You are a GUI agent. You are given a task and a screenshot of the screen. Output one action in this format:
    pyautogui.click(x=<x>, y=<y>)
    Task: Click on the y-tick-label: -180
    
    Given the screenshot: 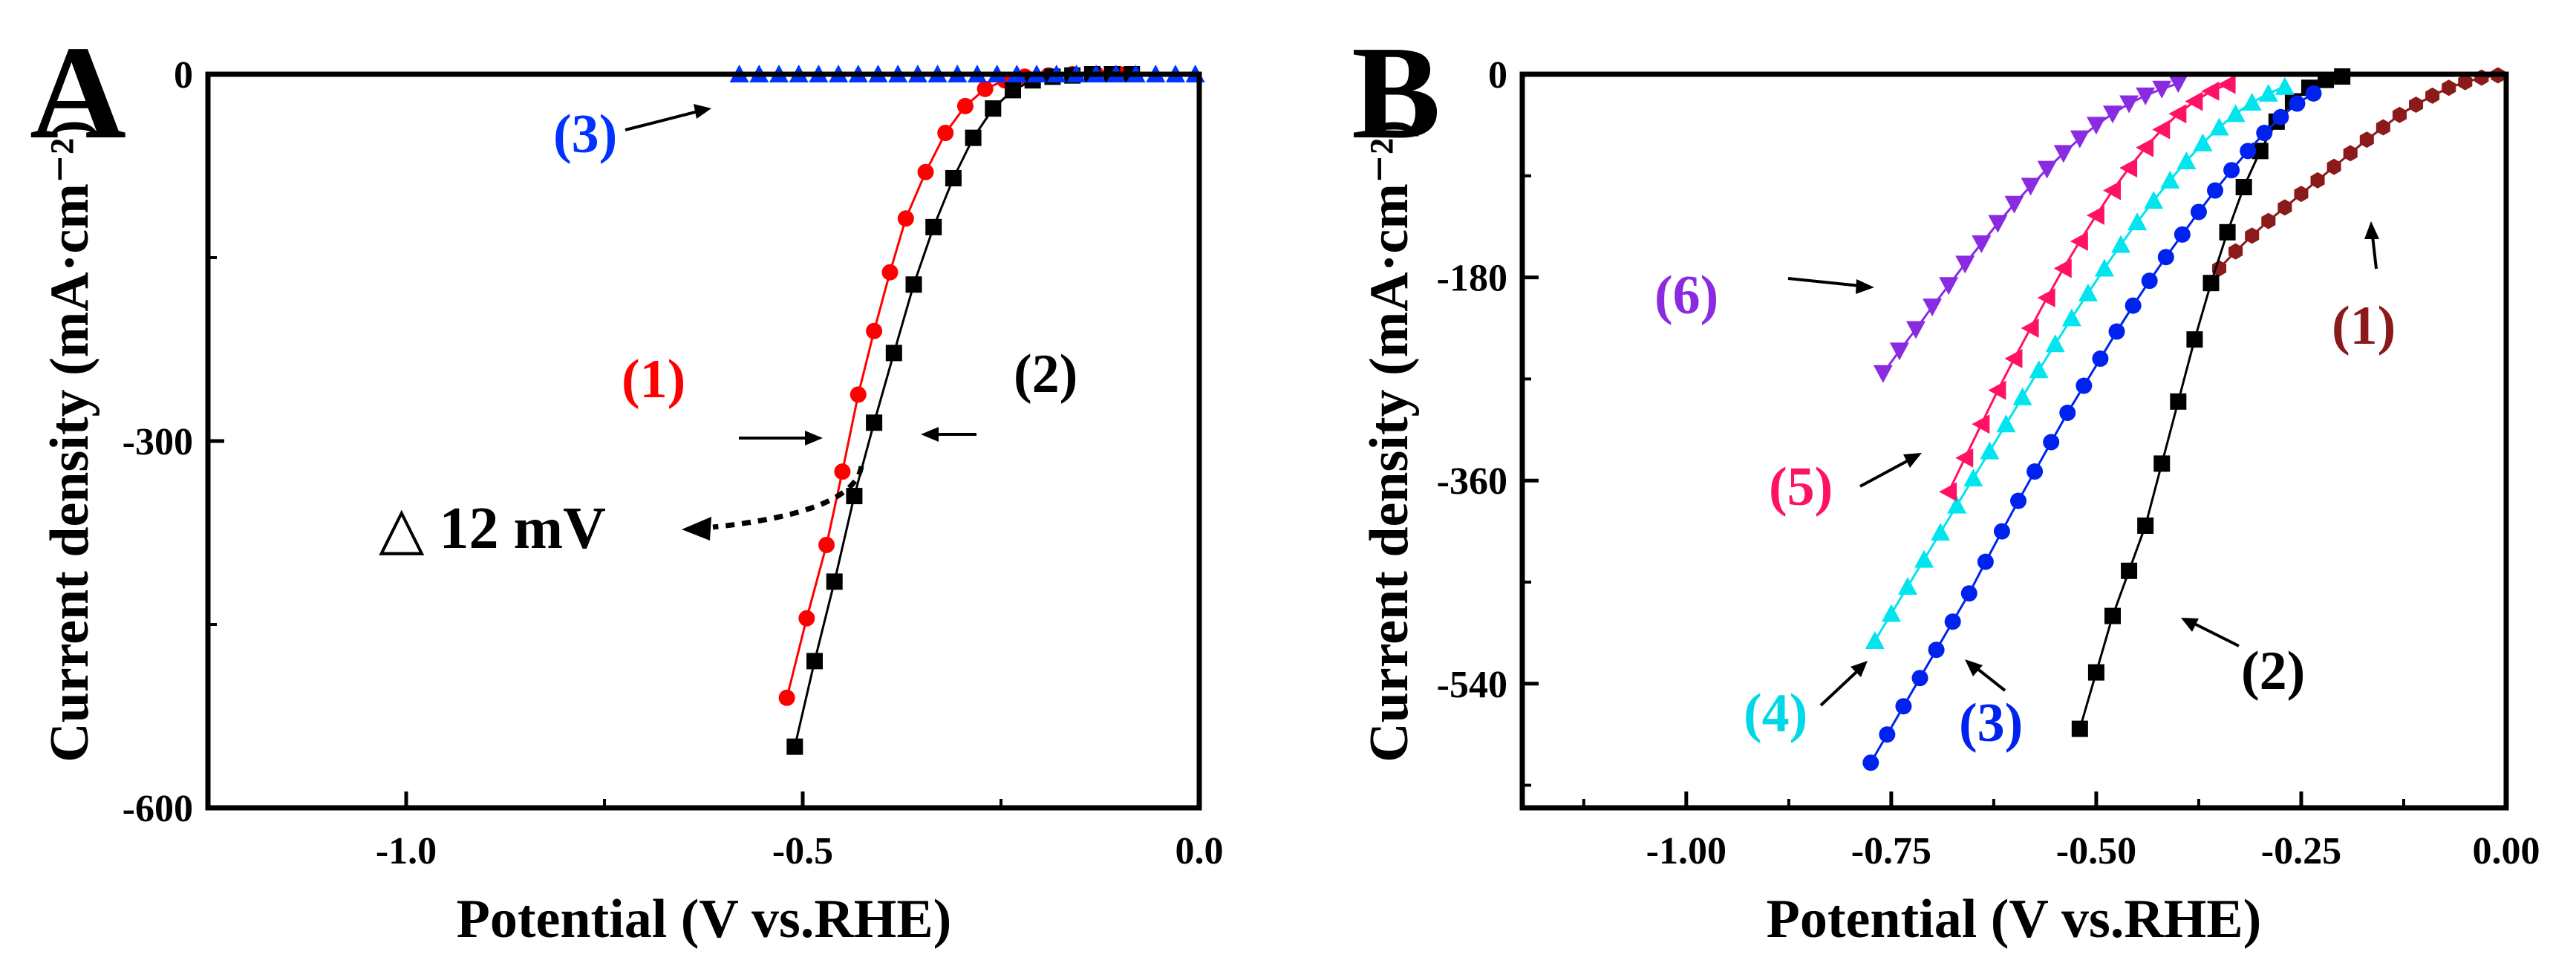 What is the action you would take?
    pyautogui.click(x=1472, y=279)
    